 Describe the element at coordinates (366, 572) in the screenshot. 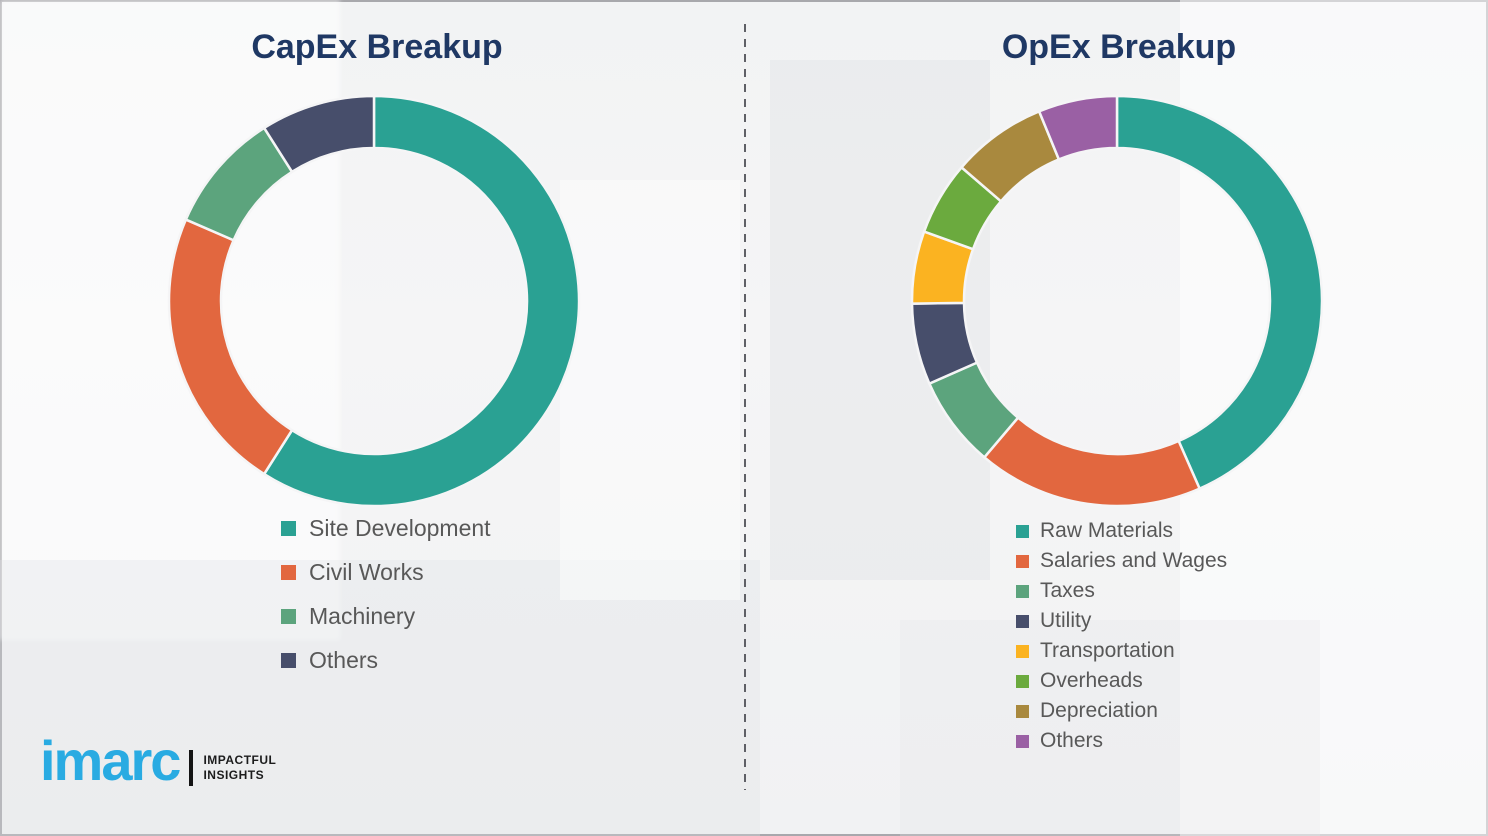

I see `legend-label: Civil Works` at that location.